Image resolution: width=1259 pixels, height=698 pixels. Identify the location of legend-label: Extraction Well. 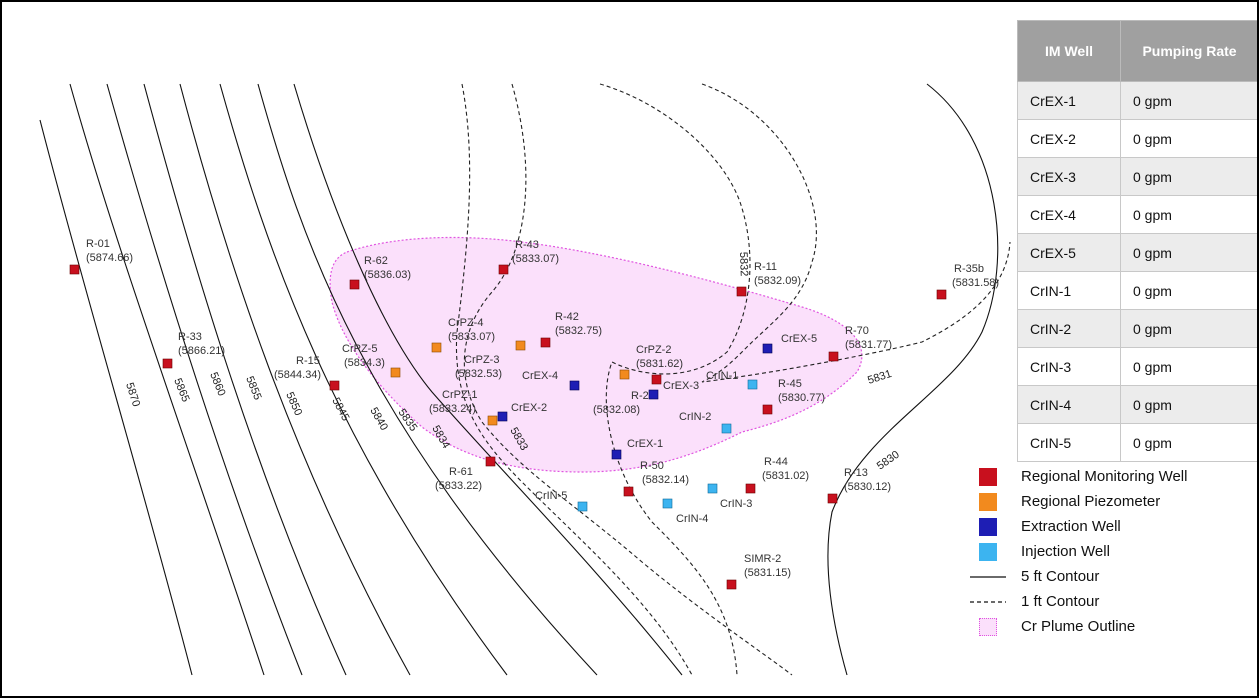
(1071, 526).